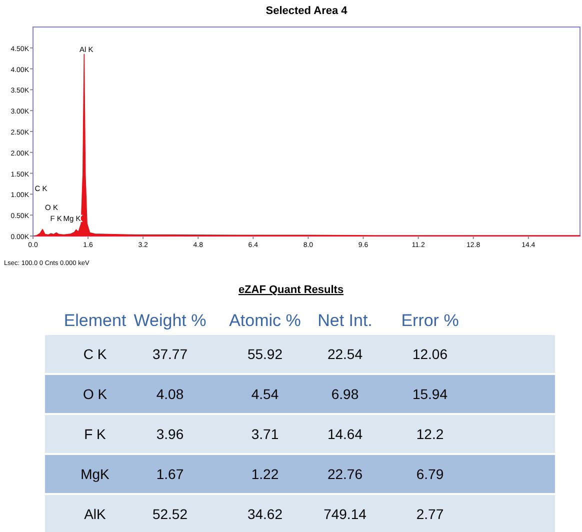  Describe the element at coordinates (265, 394) in the screenshot. I see `data-label: 4.54` at that location.